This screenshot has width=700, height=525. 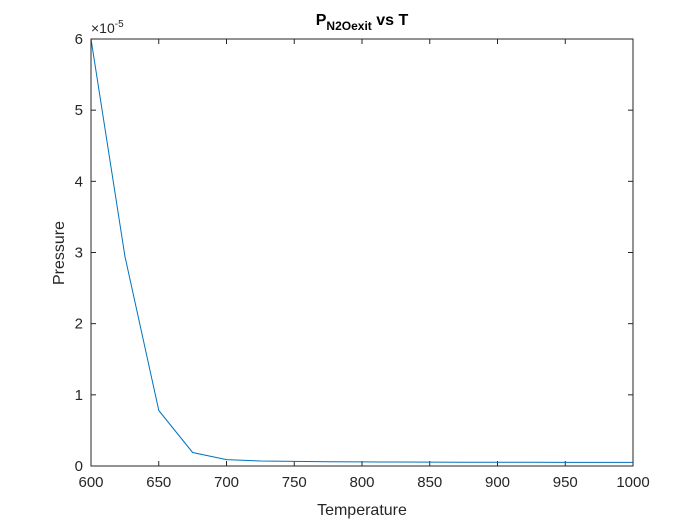 I want to click on x-tick-label: 600, so click(x=90, y=482).